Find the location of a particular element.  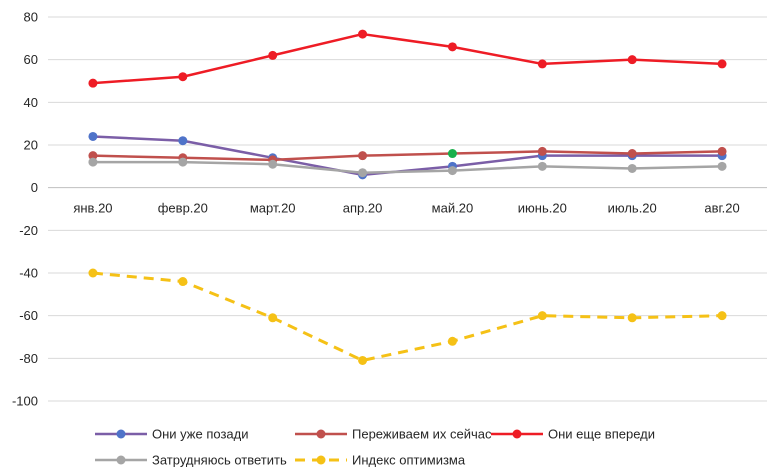

x-tick-label: июнь.20 is located at coordinates (542, 208).